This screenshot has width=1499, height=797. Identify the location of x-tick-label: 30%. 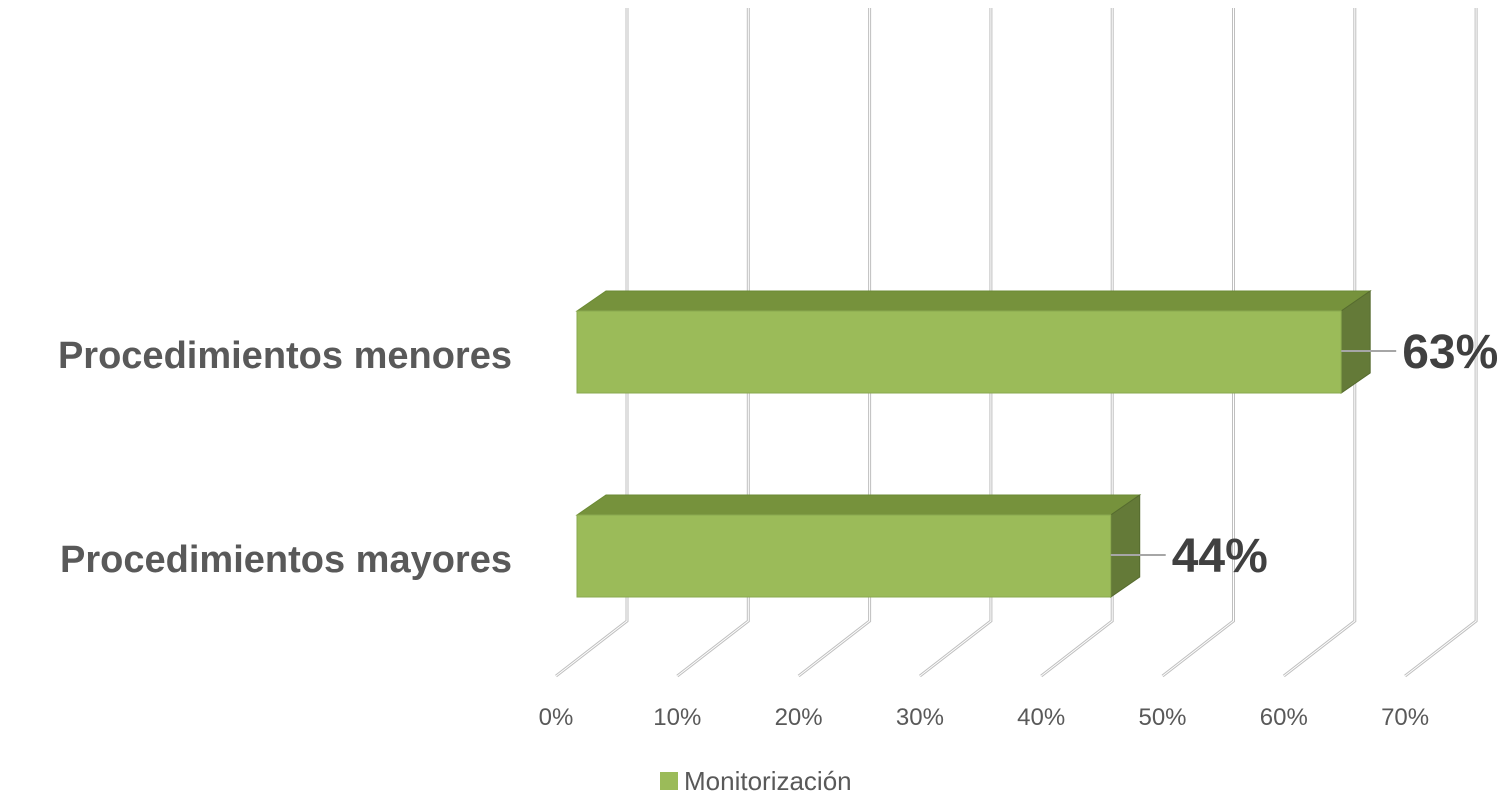
(920, 717).